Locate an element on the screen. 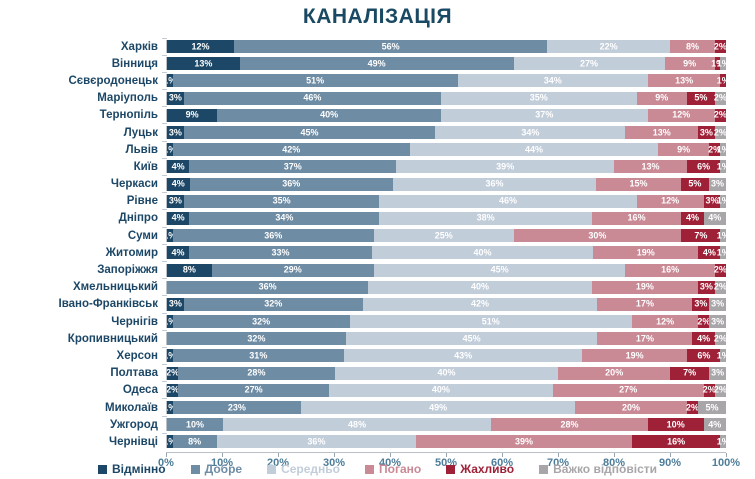  bar-row: Чернівці 1% 8% 36% 39% 16% 1% is located at coordinates (366, 441).